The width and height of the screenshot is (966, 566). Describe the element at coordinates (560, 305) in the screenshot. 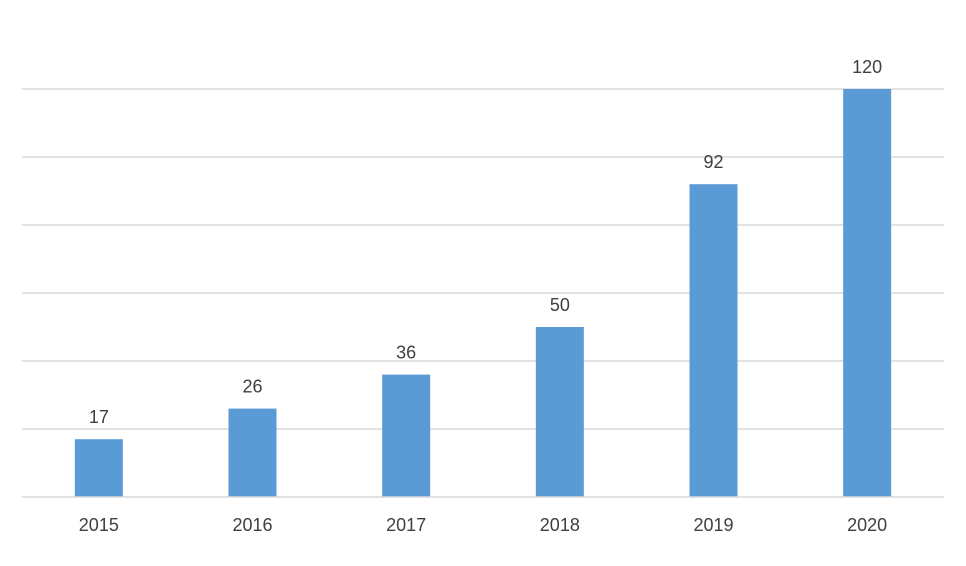

I see `data-label-2018: 50` at that location.